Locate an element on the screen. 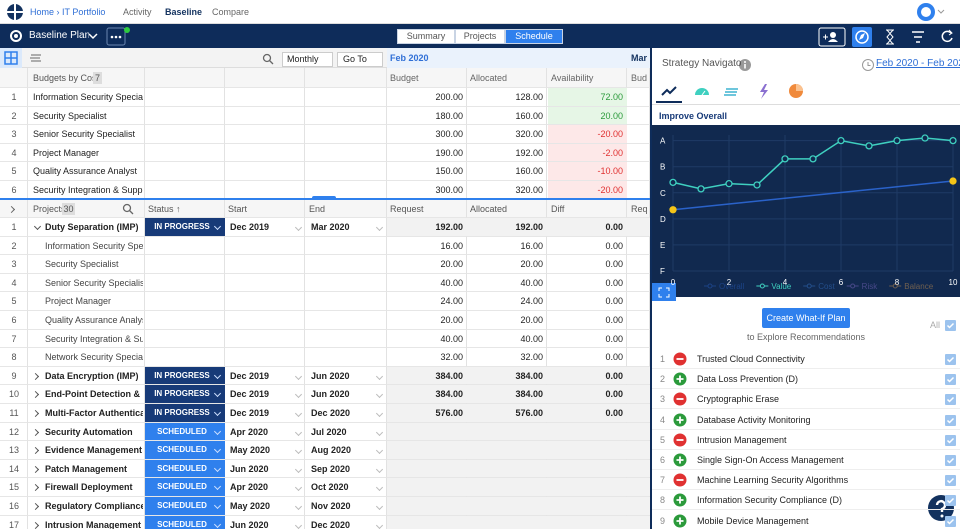  item-number: 4 is located at coordinates (663, 419).